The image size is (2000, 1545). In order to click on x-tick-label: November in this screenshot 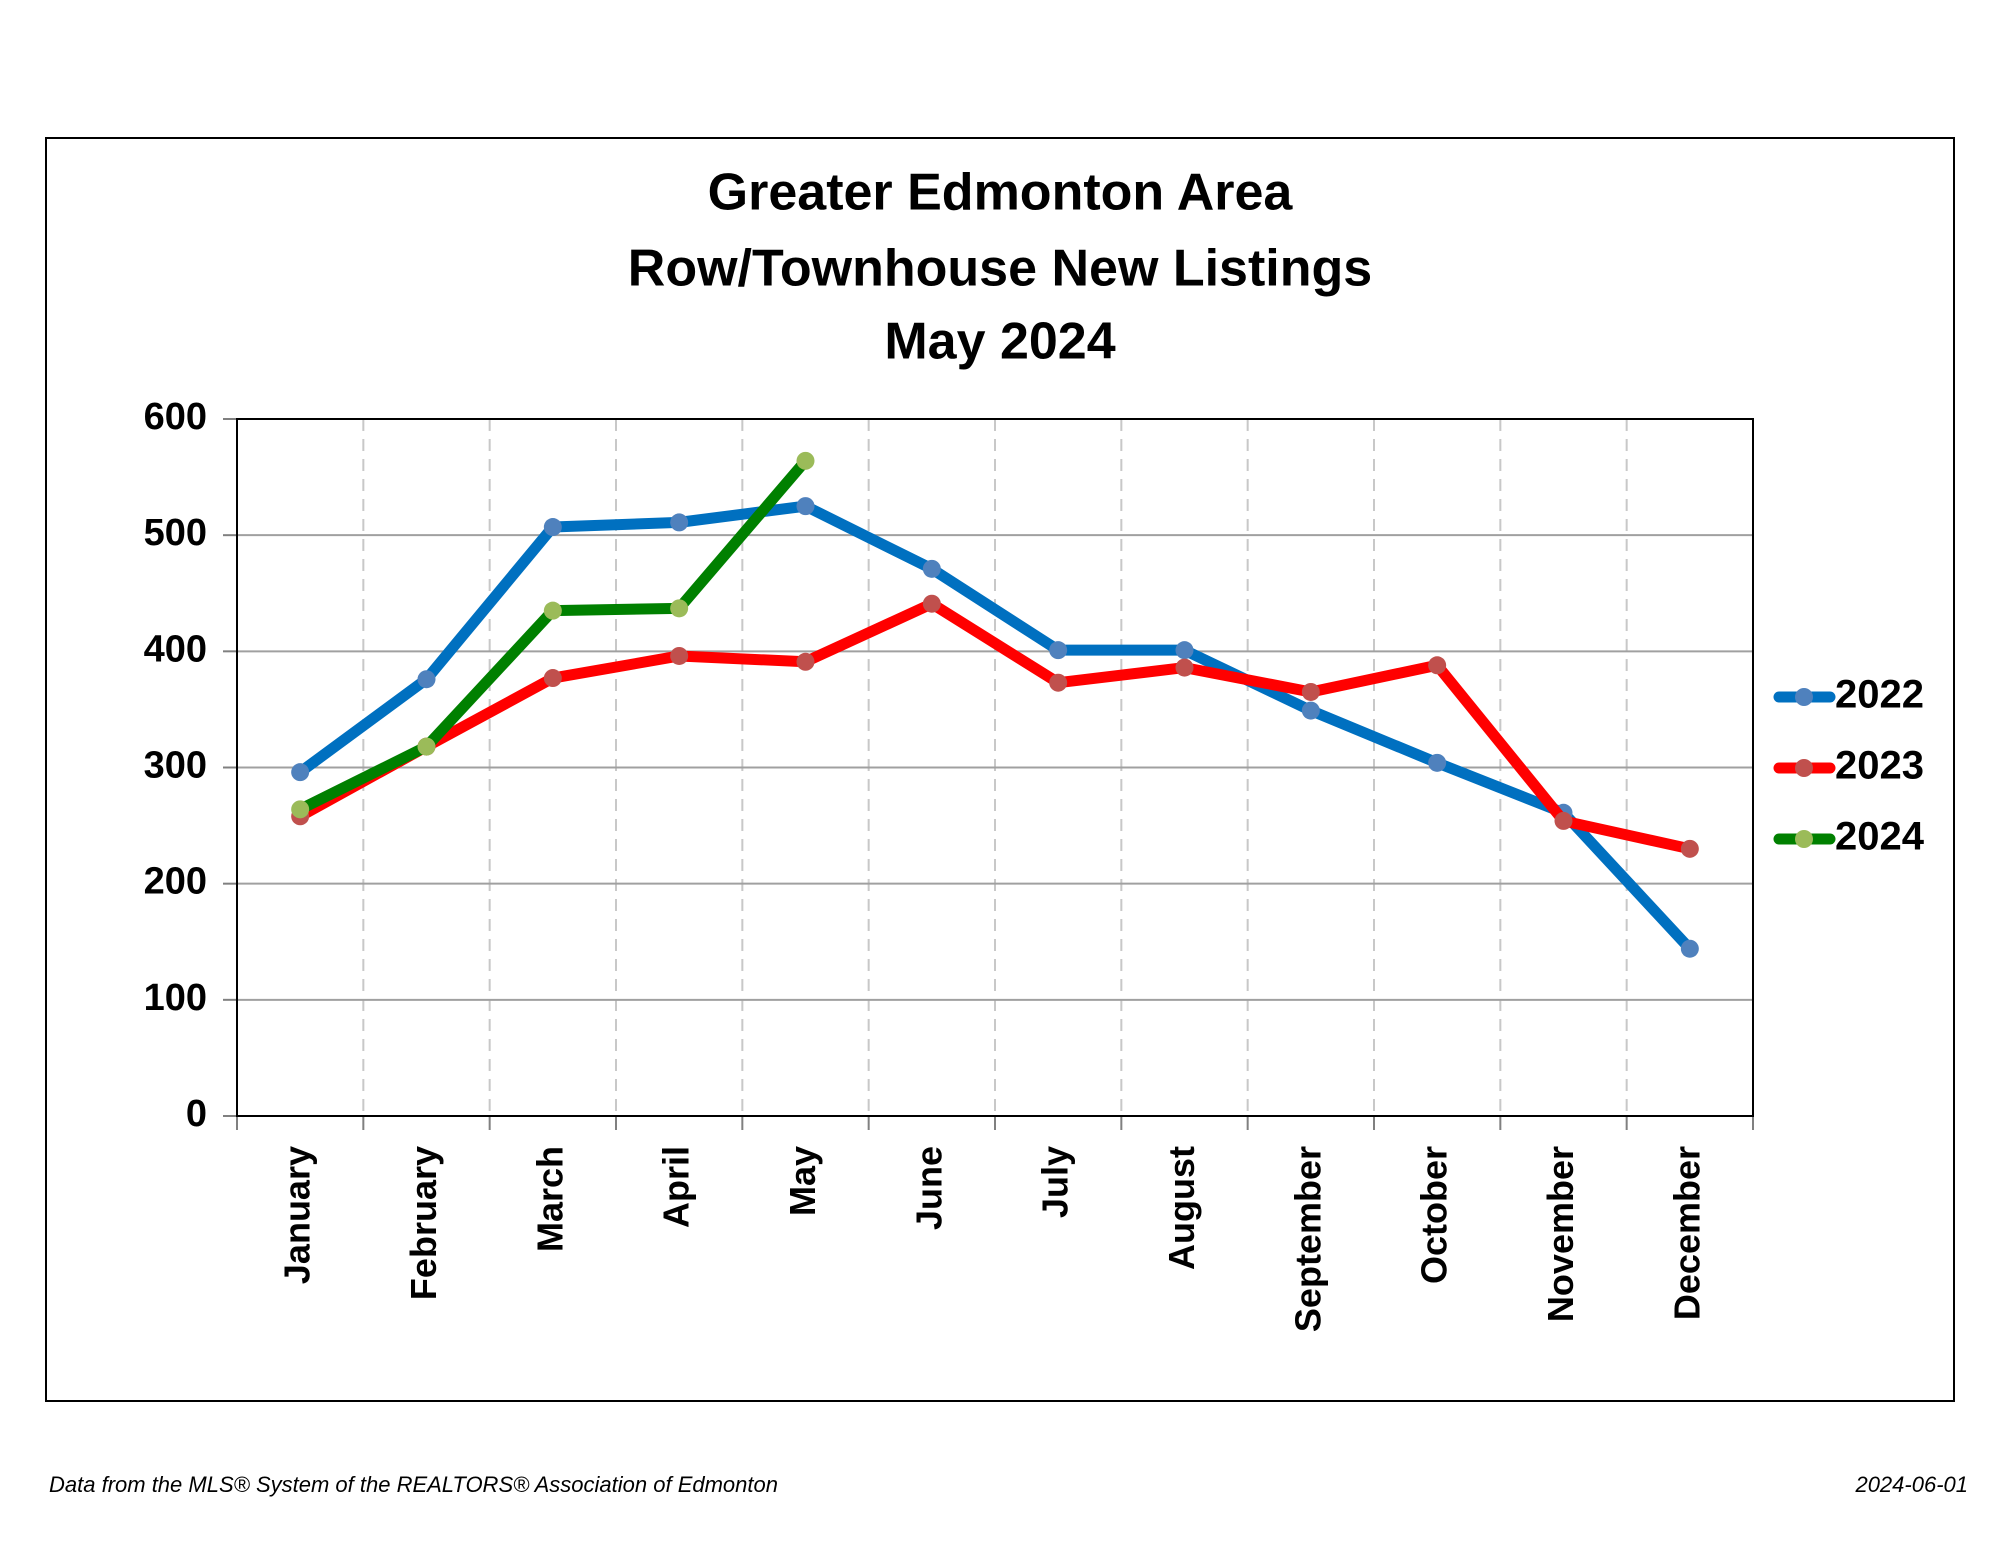, I will do `click(1560, 1234)`.